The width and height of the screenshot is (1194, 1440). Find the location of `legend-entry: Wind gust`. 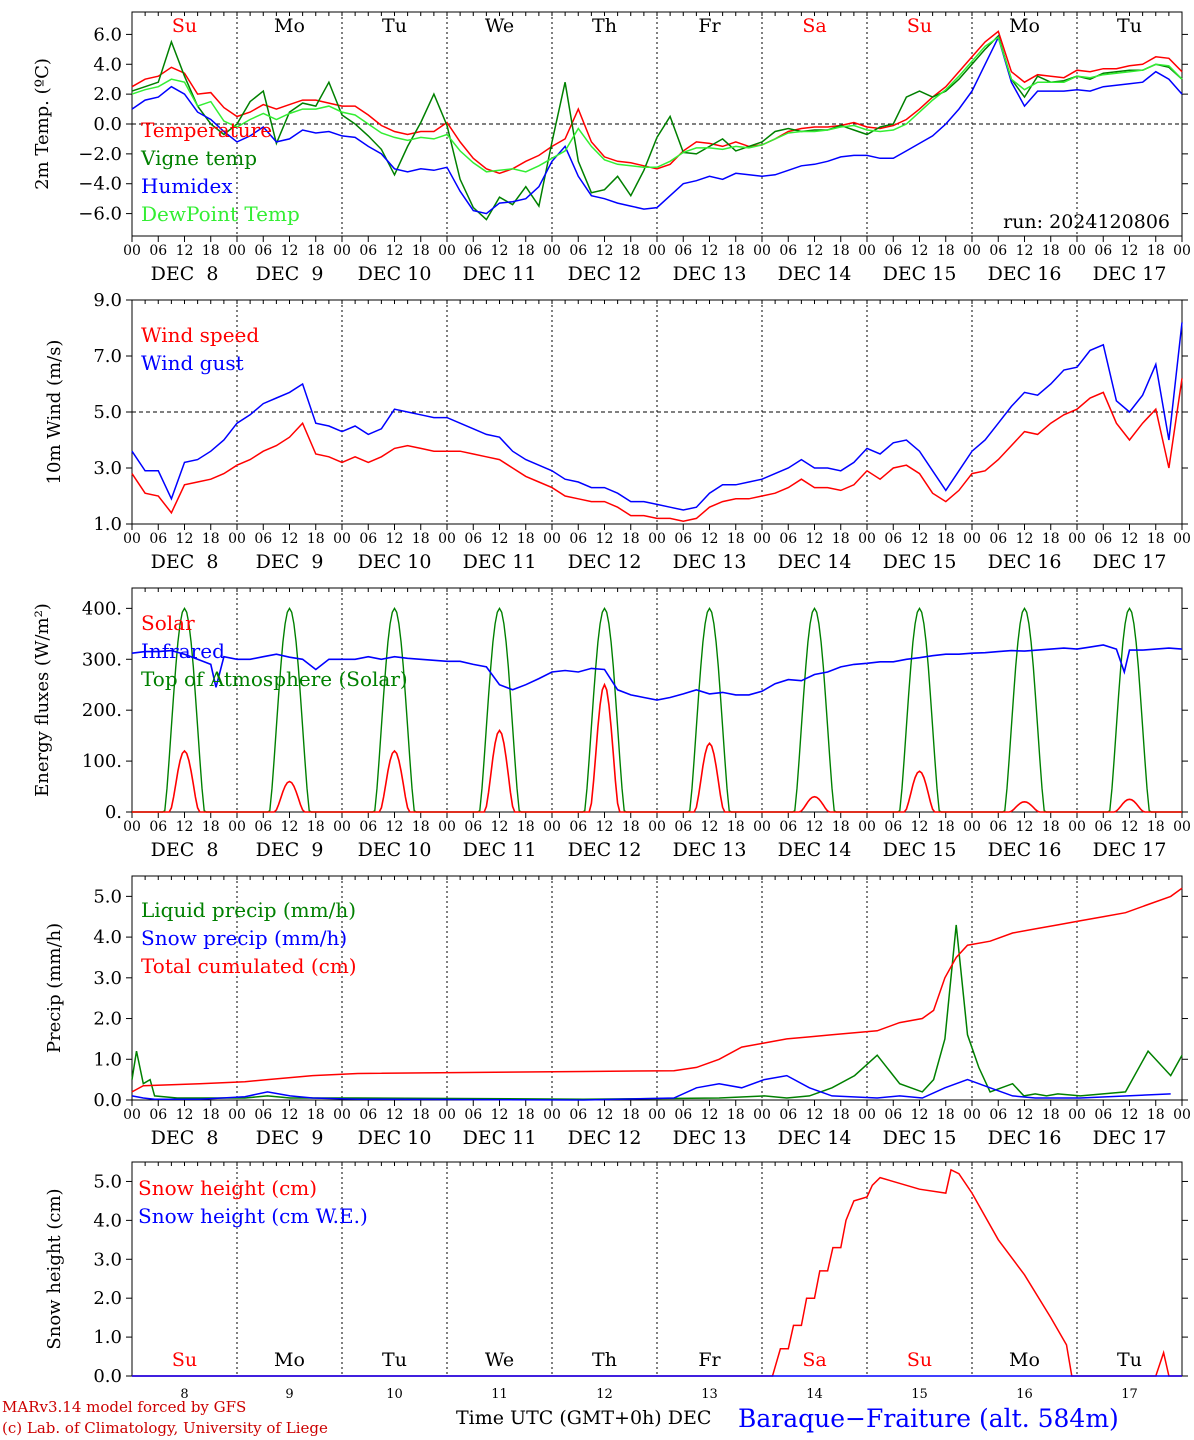

legend-entry: Wind gust is located at coordinates (192, 363).